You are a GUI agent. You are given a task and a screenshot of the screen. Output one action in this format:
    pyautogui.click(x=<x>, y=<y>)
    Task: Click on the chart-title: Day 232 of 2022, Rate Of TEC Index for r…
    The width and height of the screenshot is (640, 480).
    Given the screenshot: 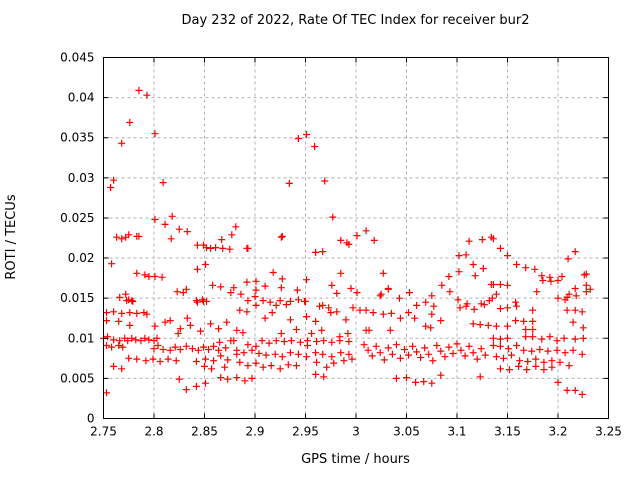 What is the action you would take?
    pyautogui.click(x=355, y=20)
    